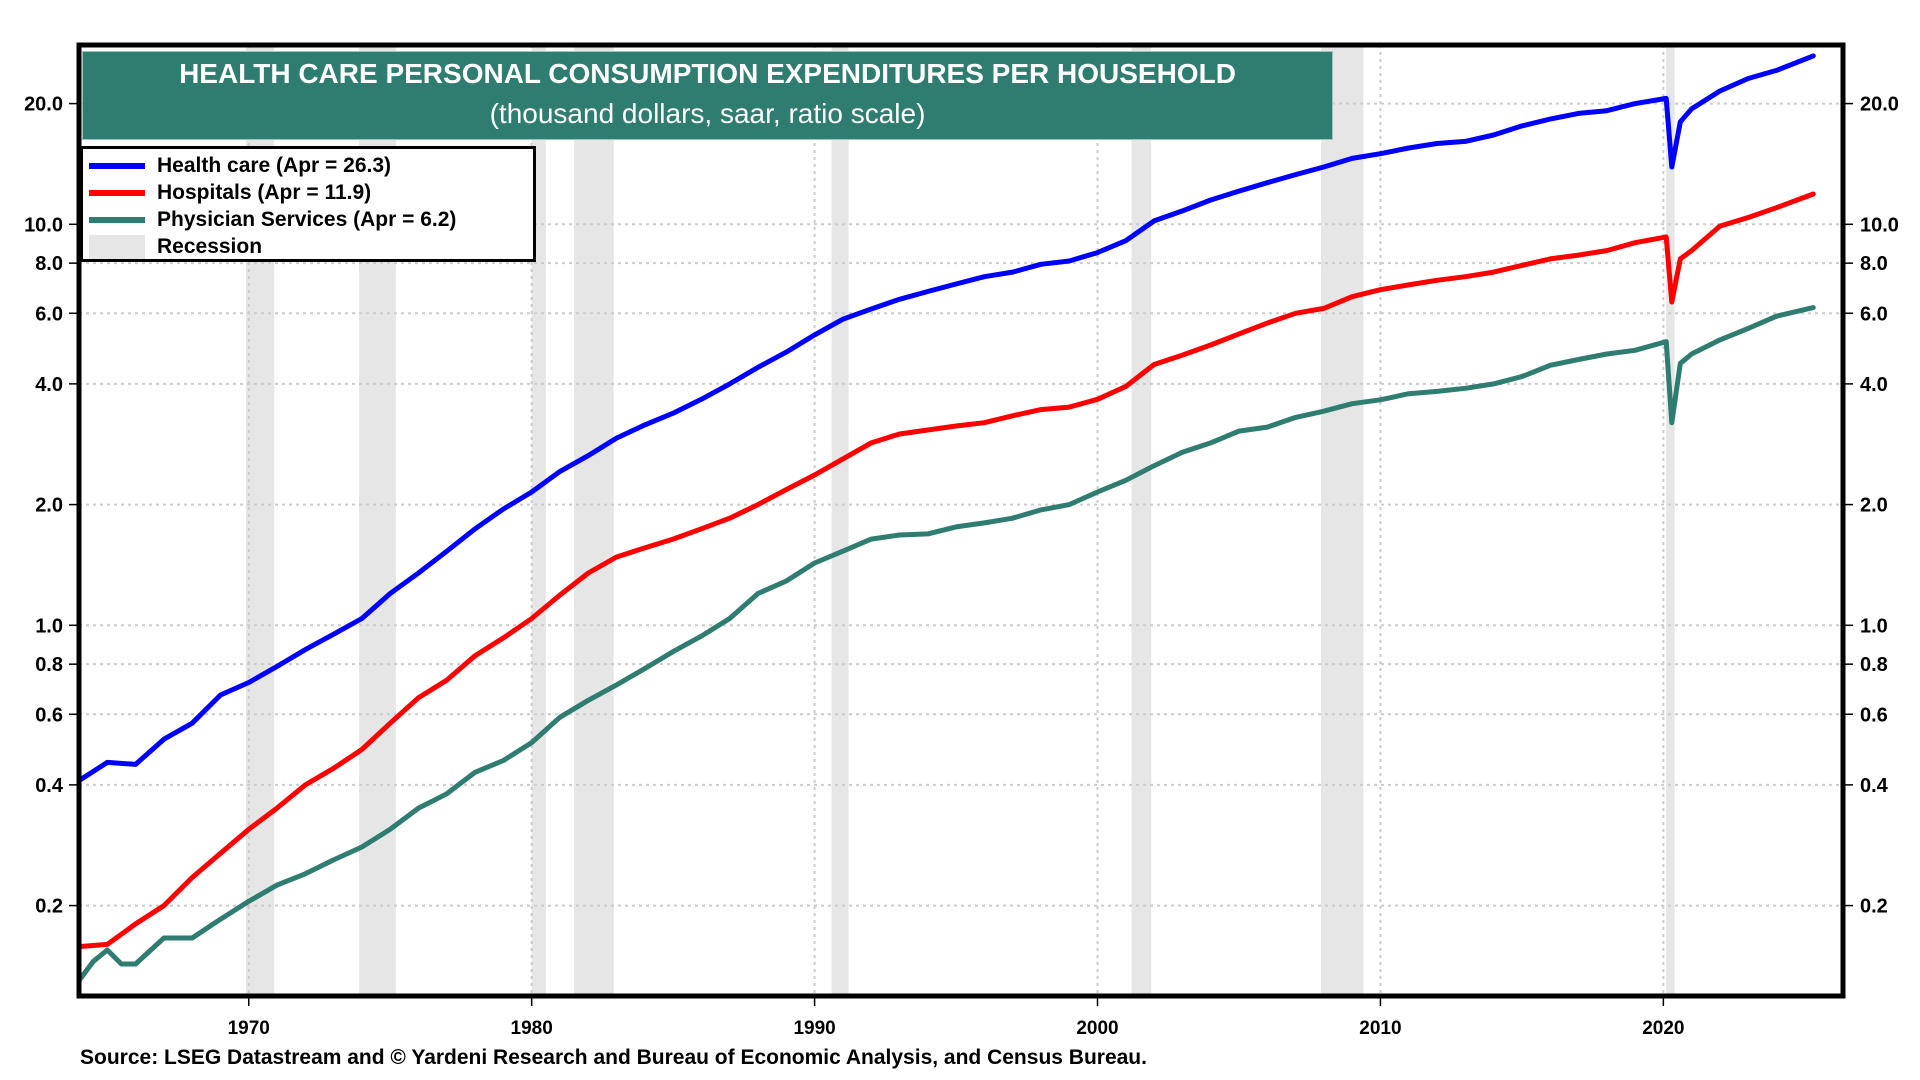 Image resolution: width=1920 pixels, height=1080 pixels. What do you see at coordinates (1874, 385) in the screenshot?
I see `y-tick-label-right: 4.0` at bounding box center [1874, 385].